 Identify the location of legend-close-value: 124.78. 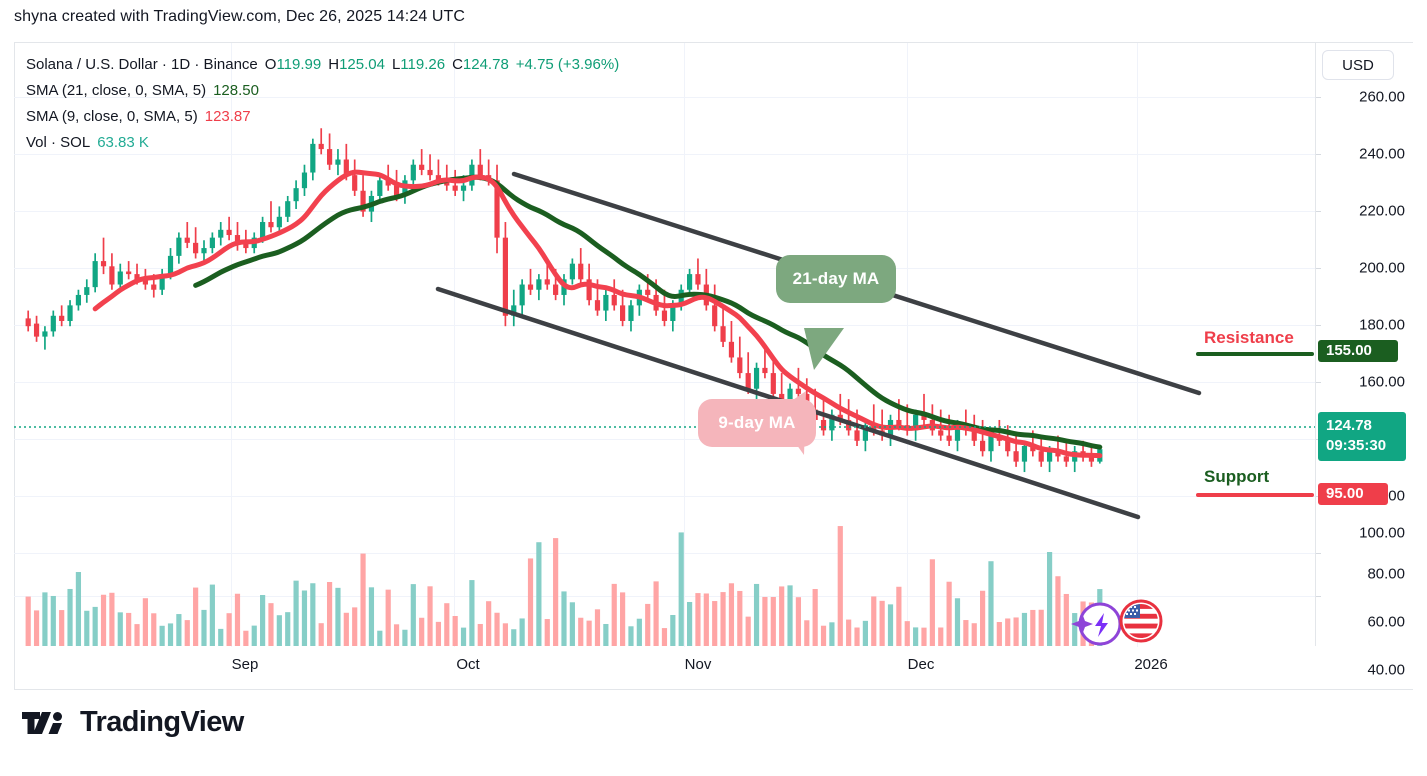
(485, 64).